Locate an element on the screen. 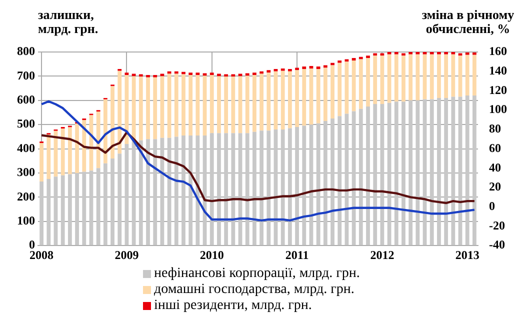  y2-tick-label: 40 is located at coordinates (495, 167).